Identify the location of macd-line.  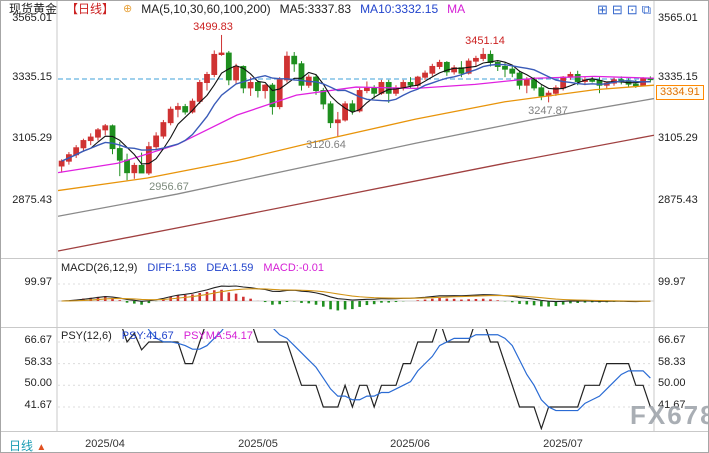
(356, 295).